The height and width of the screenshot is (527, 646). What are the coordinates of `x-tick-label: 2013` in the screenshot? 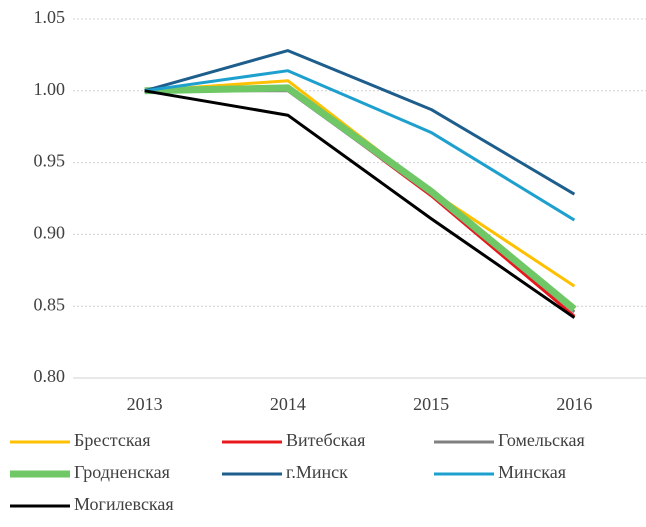 It's located at (145, 404).